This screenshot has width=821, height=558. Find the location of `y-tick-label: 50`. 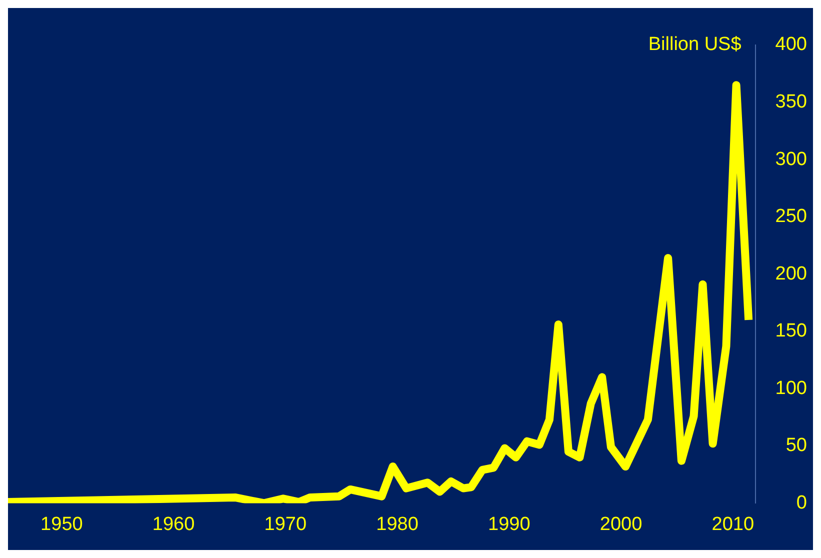

y-tick-label: 50 is located at coordinates (796, 445).